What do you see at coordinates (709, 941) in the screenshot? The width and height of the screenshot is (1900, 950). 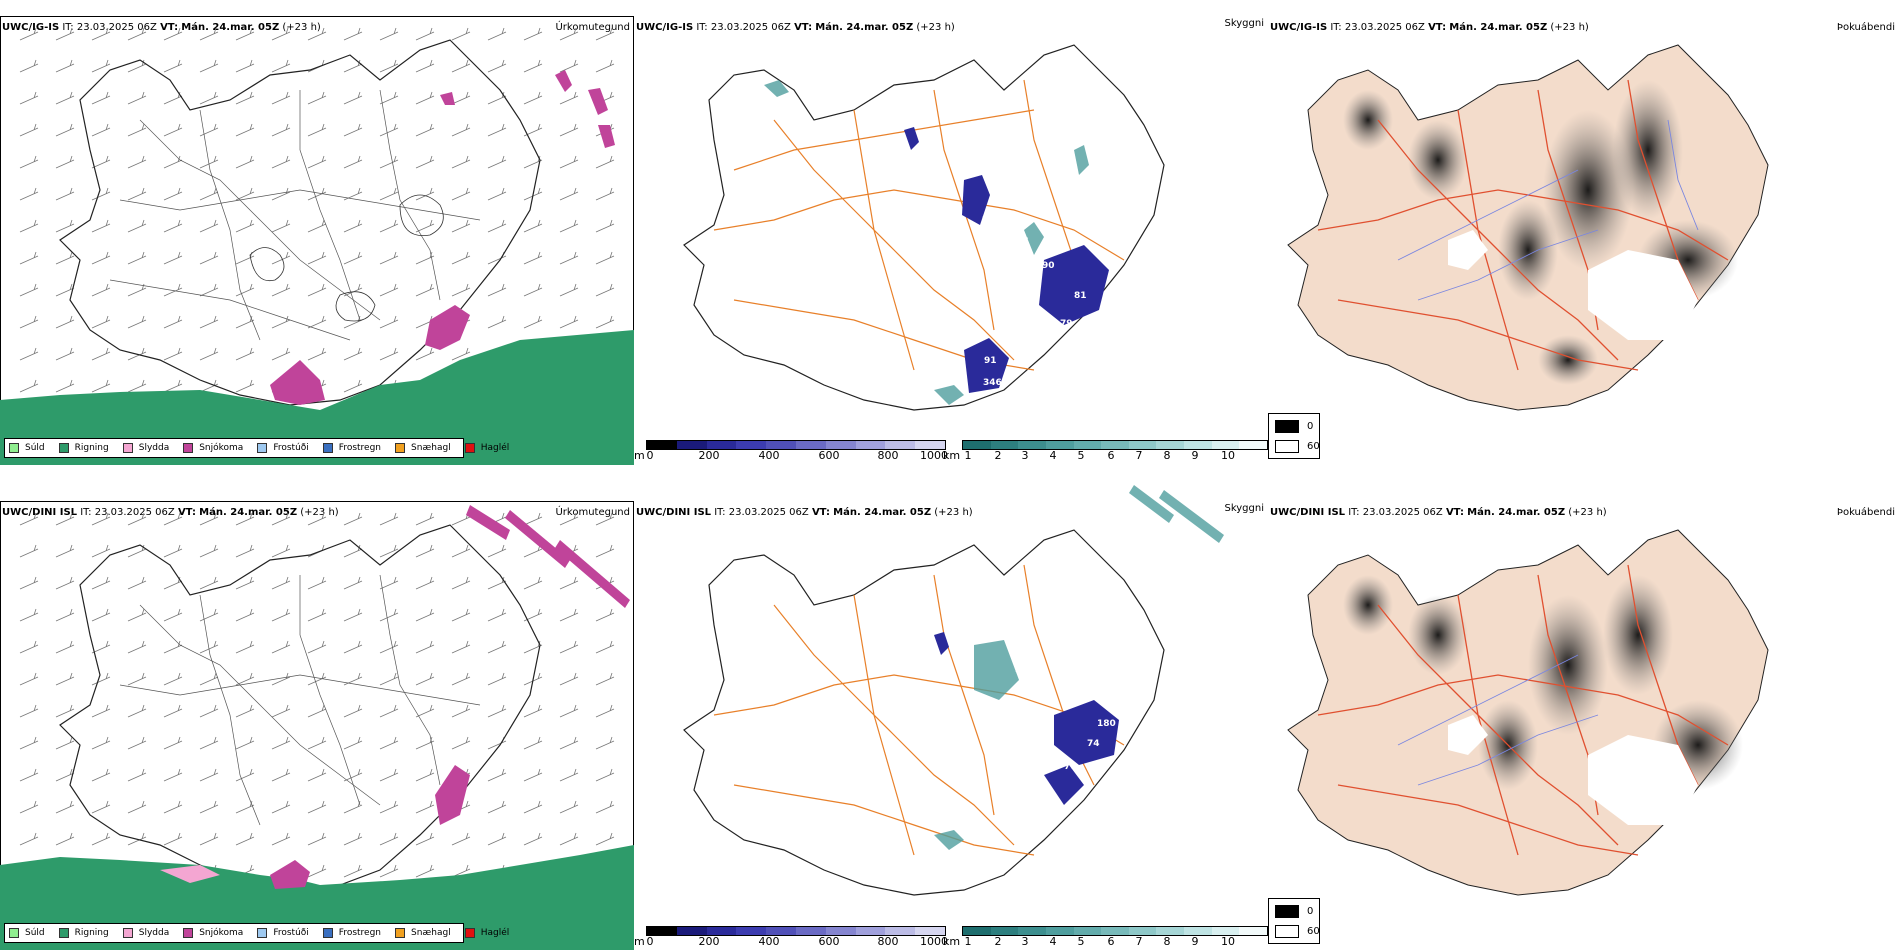 I see `cloudbase-tick: 200` at bounding box center [709, 941].